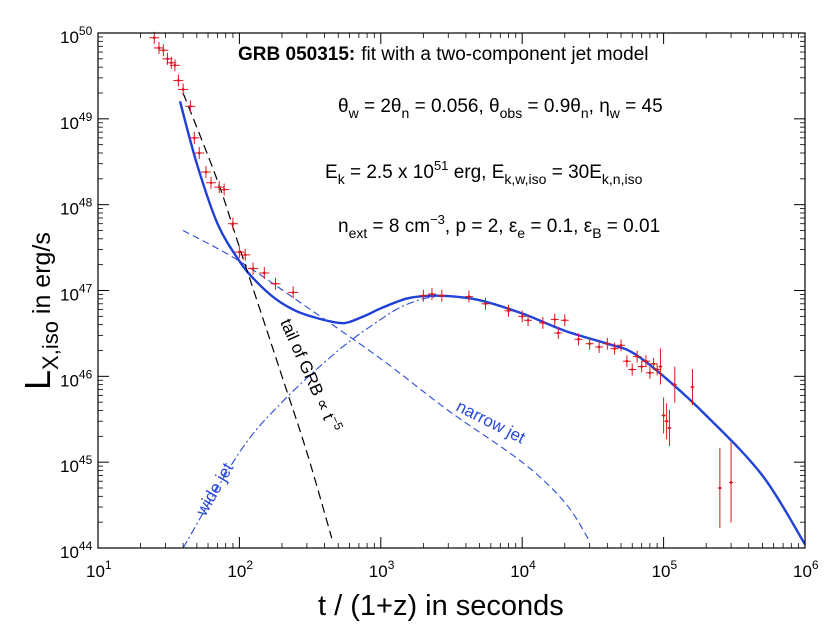  Describe the element at coordinates (500, 108) in the screenshot. I see `annotation-jet-angles: θw = 2θn = 0.056, θobs = 0.9θn, ηw = 45` at that location.